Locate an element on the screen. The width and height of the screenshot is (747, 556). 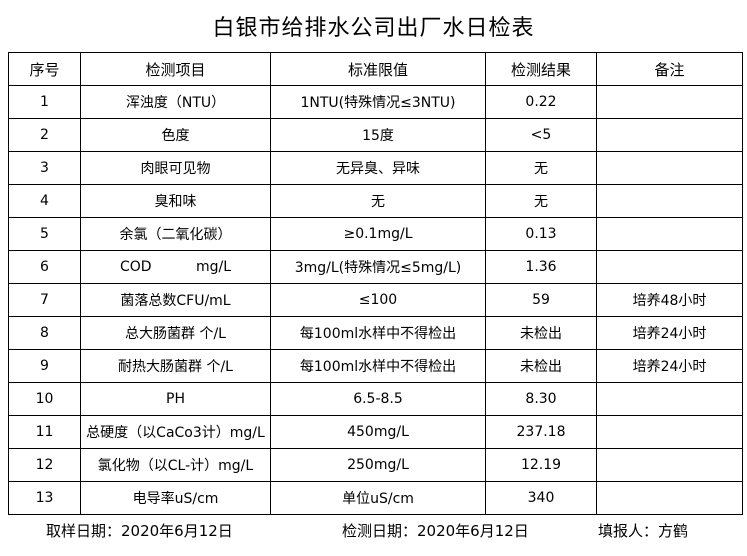
table-cell: 无异臭、异味 is located at coordinates (378, 168).